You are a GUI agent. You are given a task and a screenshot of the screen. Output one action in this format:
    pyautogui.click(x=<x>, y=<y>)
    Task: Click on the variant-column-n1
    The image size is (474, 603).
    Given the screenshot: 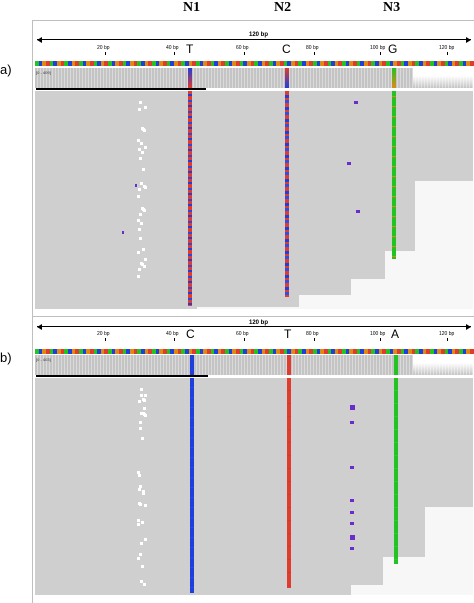 What is the action you would take?
    pyautogui.click(x=192, y=485)
    